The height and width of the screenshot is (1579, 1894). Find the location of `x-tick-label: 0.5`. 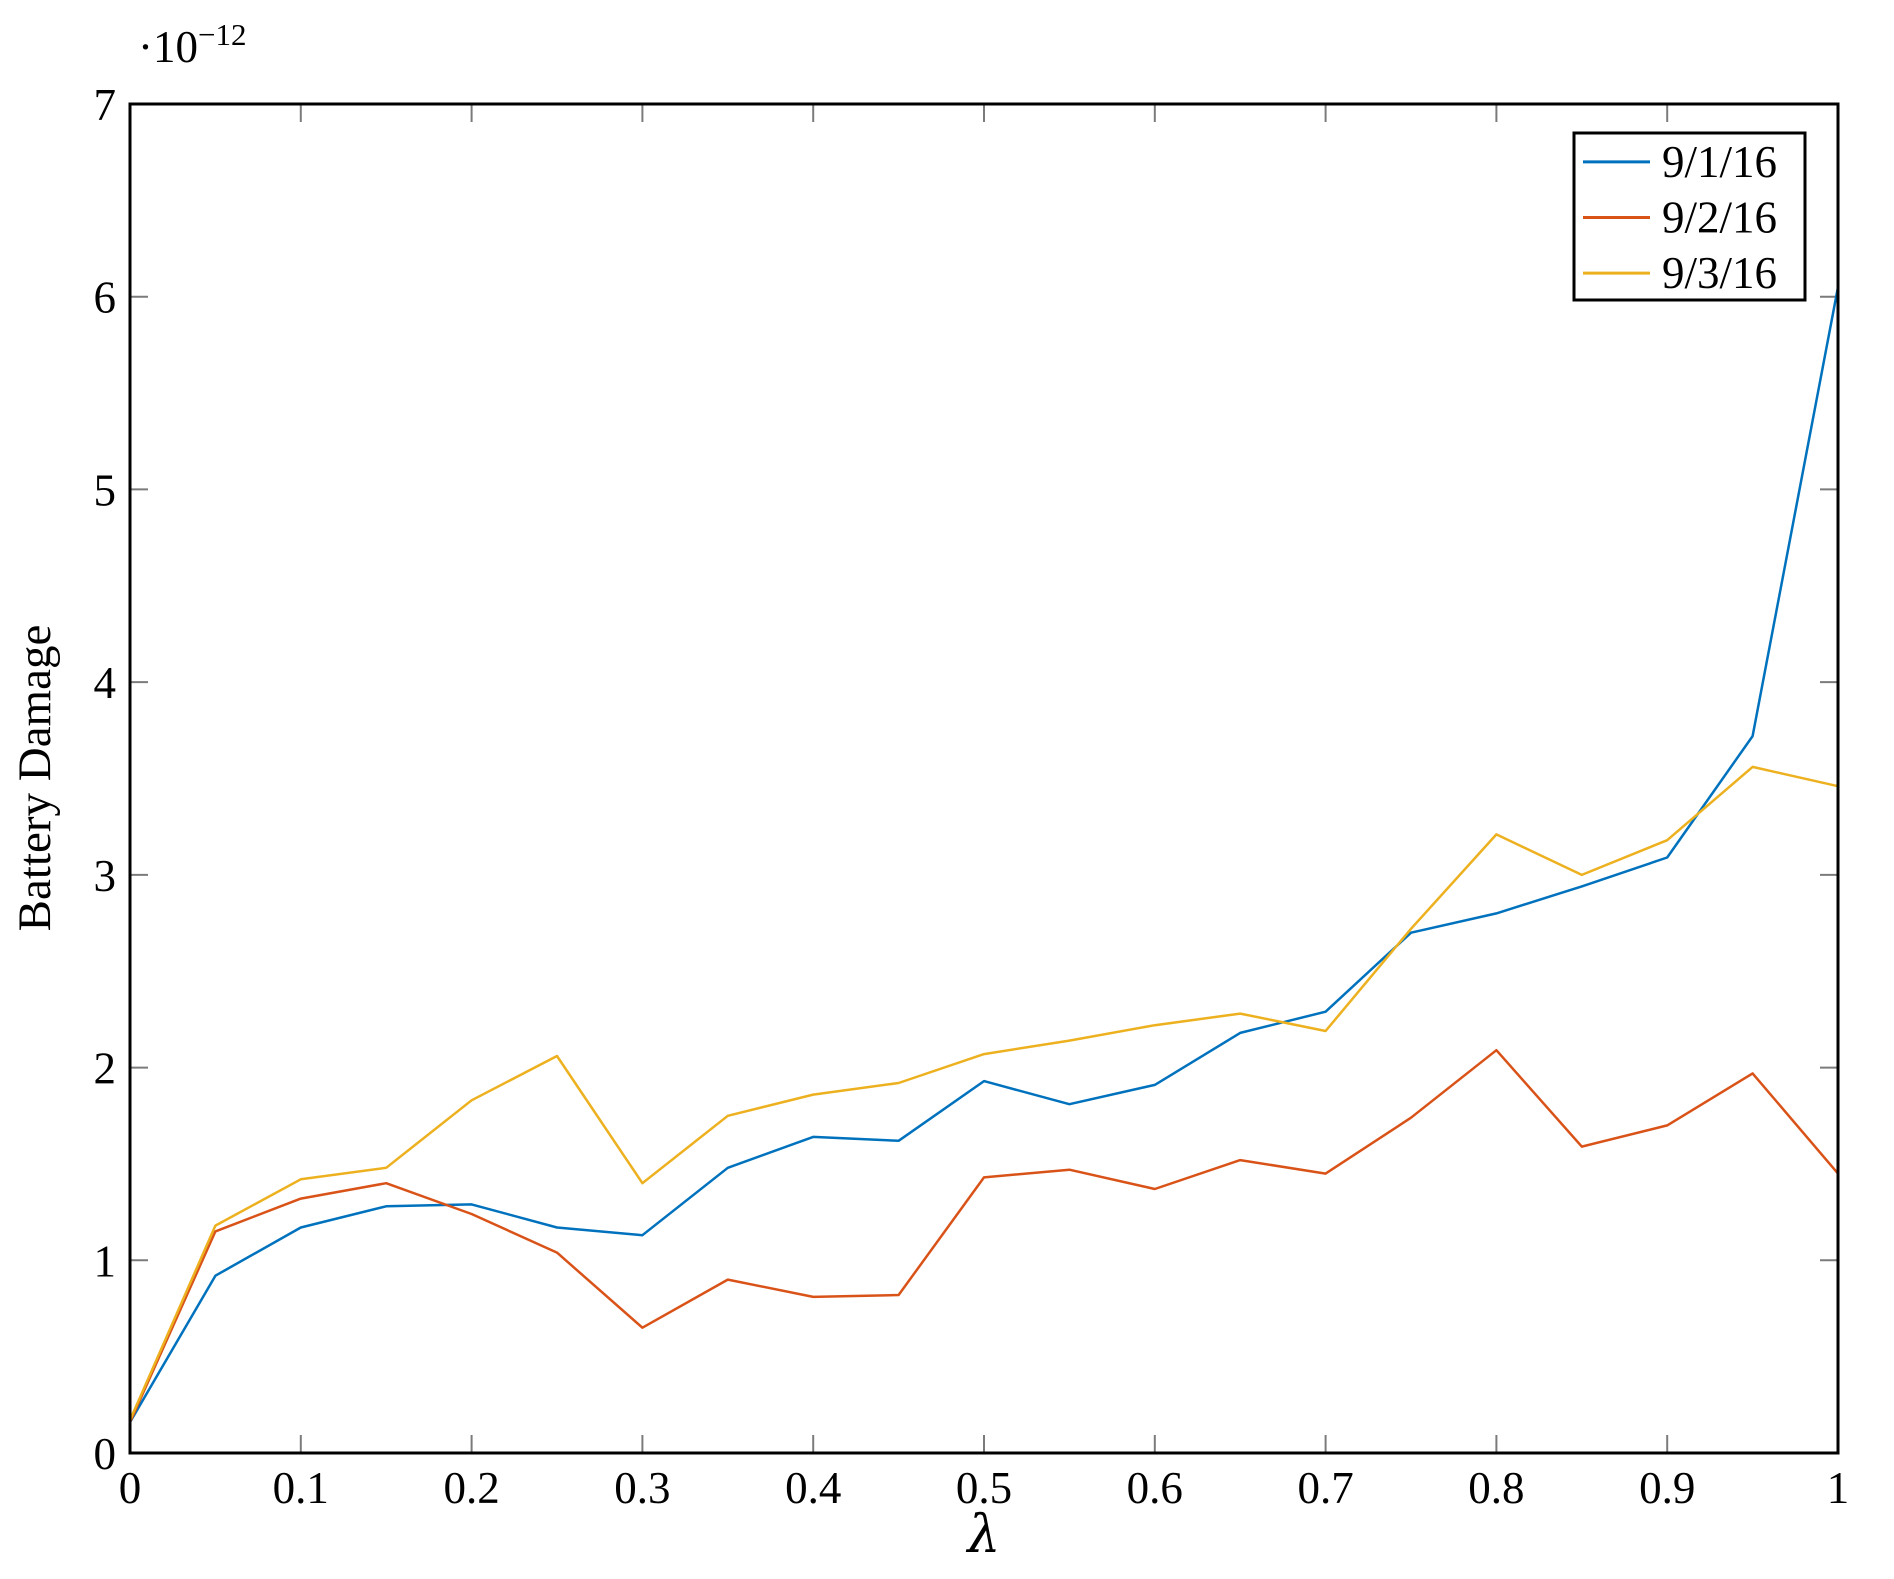

x-tick-label: 0.5 is located at coordinates (984, 1488).